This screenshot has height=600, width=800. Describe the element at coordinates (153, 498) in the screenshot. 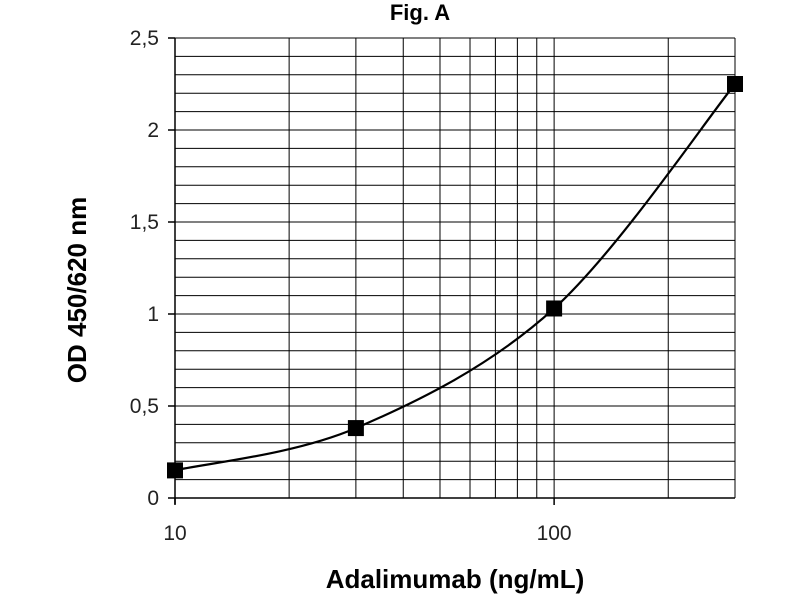

I see `y-tick-label: 0` at that location.